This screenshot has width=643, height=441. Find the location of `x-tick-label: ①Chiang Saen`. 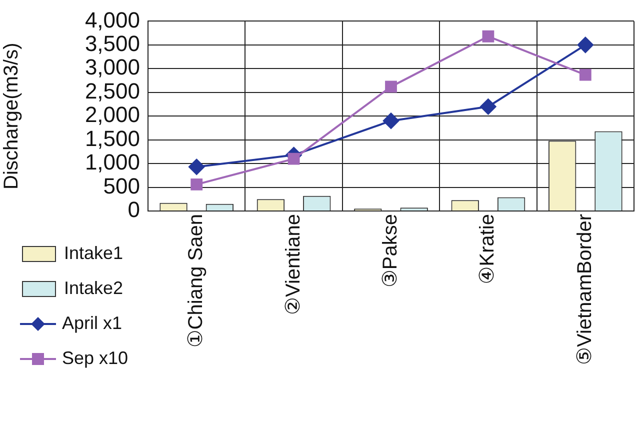

x-tick-label: ①Chiang Saen is located at coordinates (196, 281).